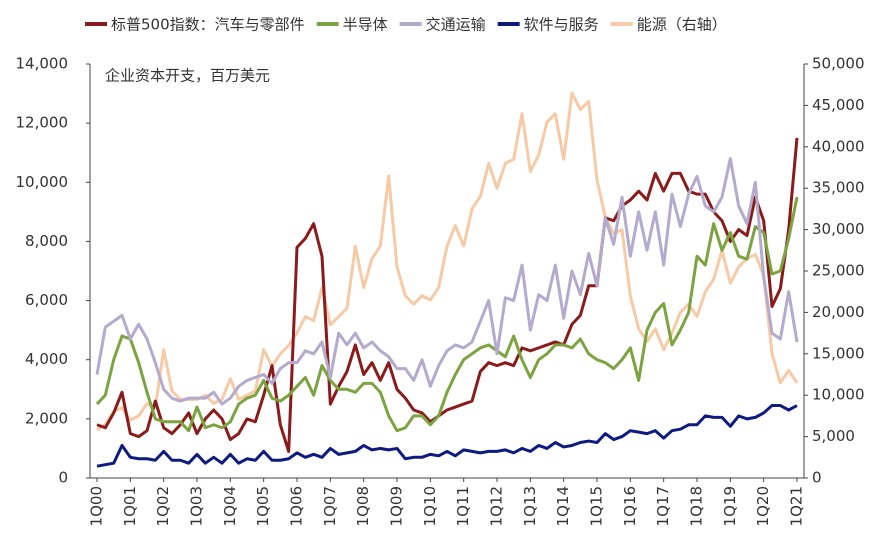 The image size is (895, 550). Describe the element at coordinates (563, 506) in the screenshot. I see `x-tick-label: 1Q14` at that location.